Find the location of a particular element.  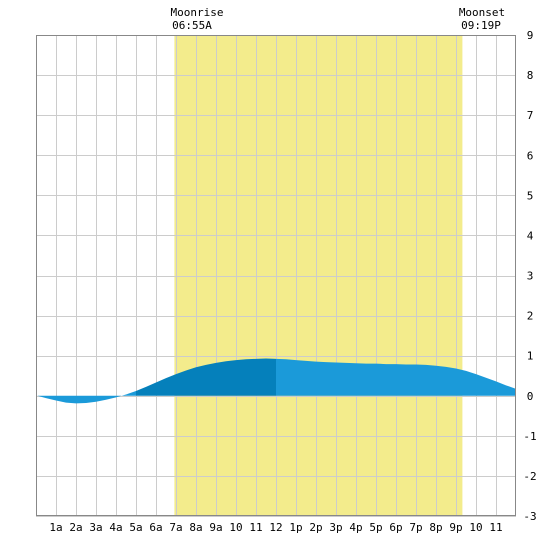

x-tick-label: 6a is located at coordinates (155, 527).